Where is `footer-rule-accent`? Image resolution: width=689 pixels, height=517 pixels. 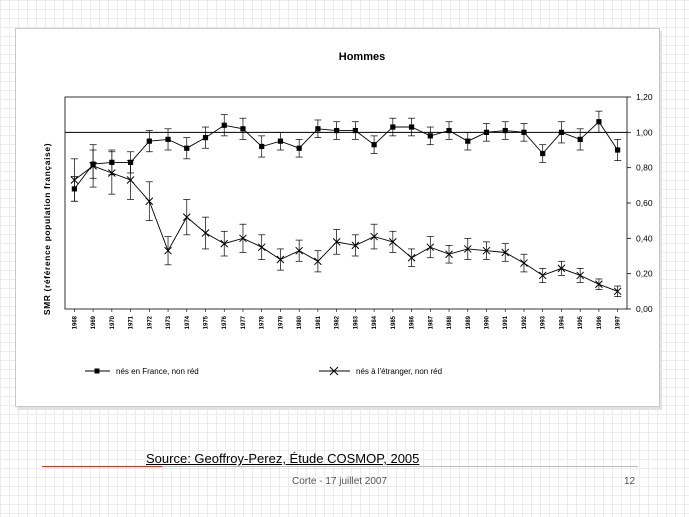
footer-rule-accent is located at coordinates (102, 466).